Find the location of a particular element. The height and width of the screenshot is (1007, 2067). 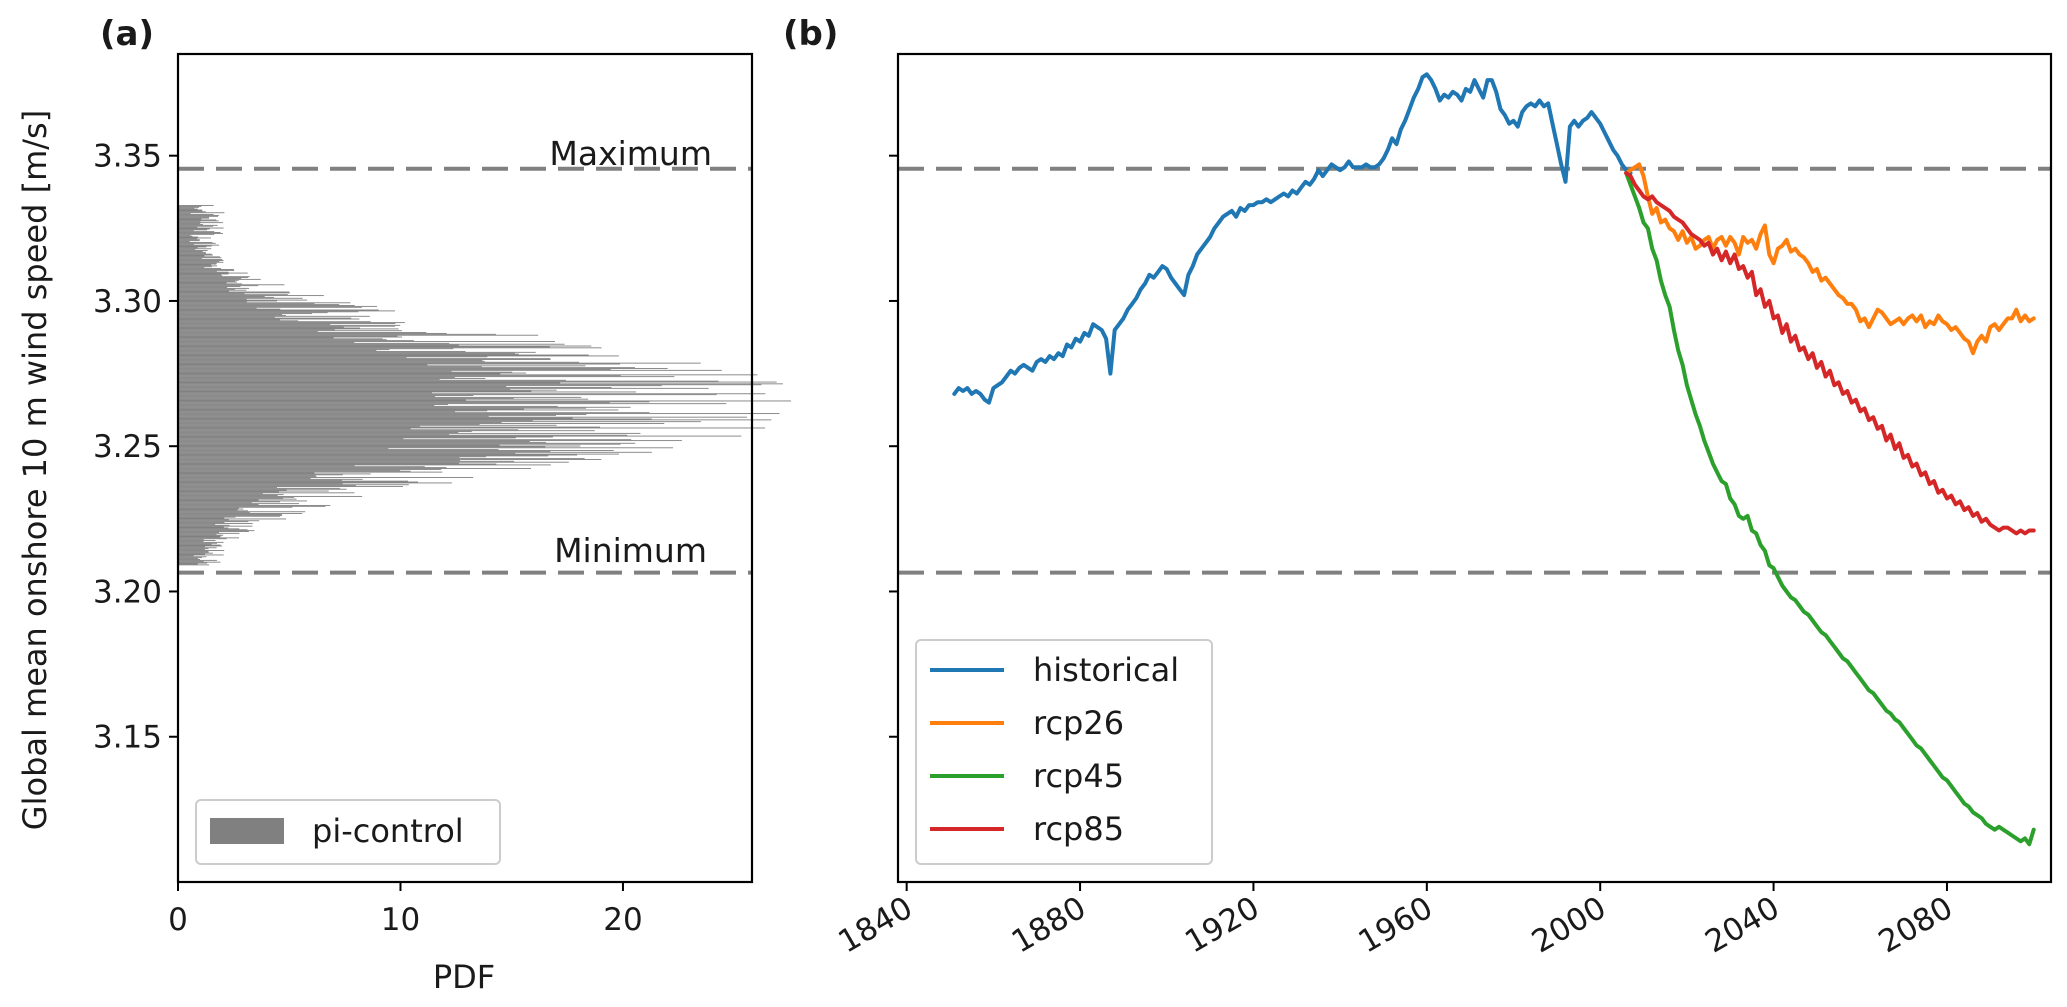

panel-b-label: (b) is located at coordinates (810, 34).